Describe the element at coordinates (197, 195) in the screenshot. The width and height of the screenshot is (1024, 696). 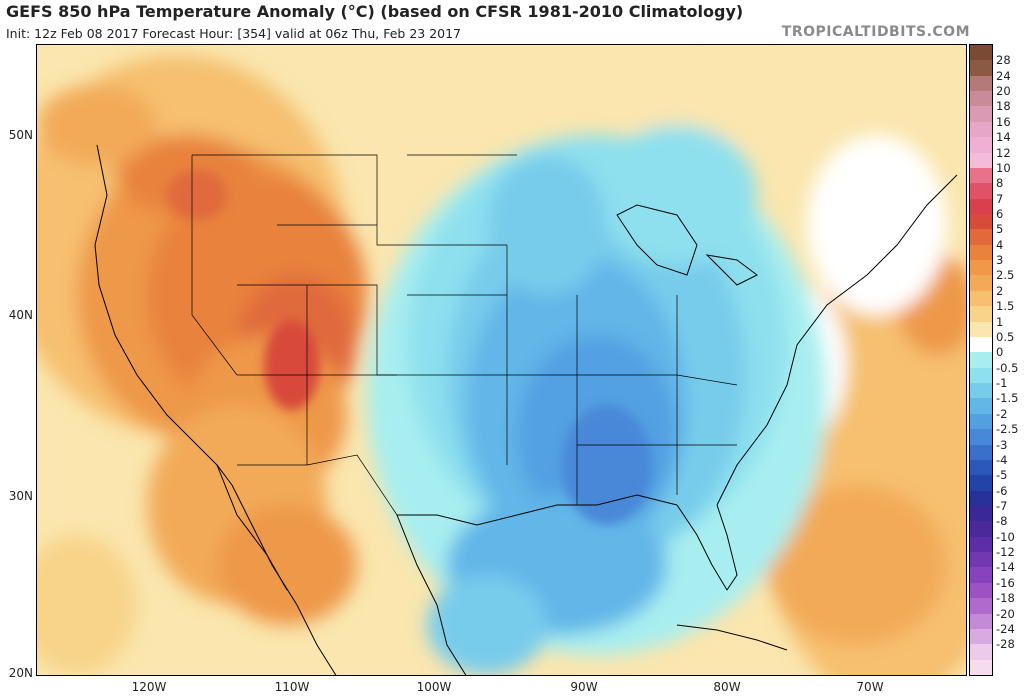
I see `rockies-warm-core` at that location.